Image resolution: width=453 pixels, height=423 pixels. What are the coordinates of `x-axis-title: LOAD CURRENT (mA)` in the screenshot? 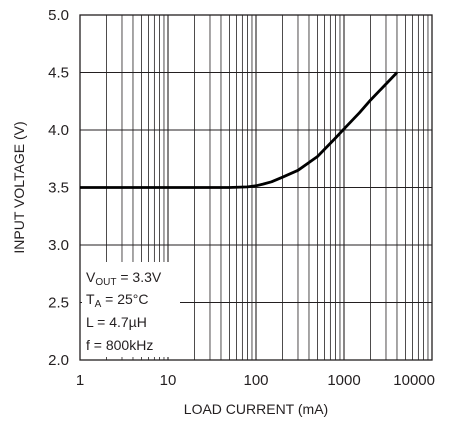 It's located at (256, 409).